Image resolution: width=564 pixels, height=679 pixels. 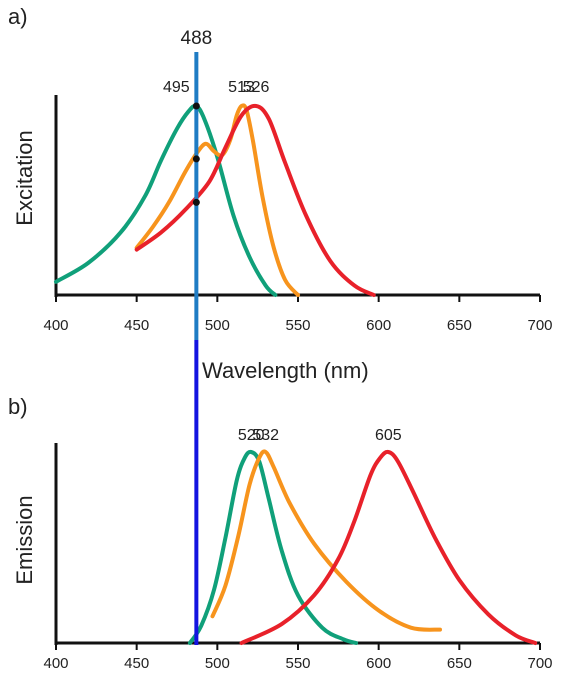 I want to click on peak-label: 513, so click(x=241, y=87).